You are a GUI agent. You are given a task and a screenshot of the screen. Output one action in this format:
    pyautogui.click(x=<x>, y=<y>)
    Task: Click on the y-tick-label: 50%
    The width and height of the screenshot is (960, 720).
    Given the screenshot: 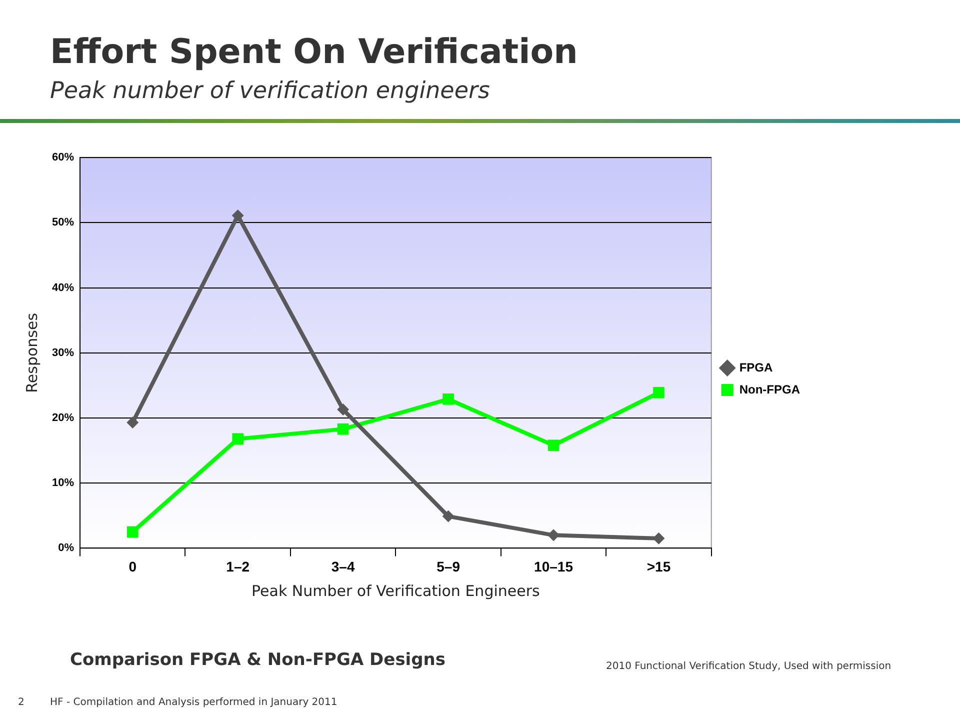 What is the action you would take?
    pyautogui.click(x=63, y=222)
    